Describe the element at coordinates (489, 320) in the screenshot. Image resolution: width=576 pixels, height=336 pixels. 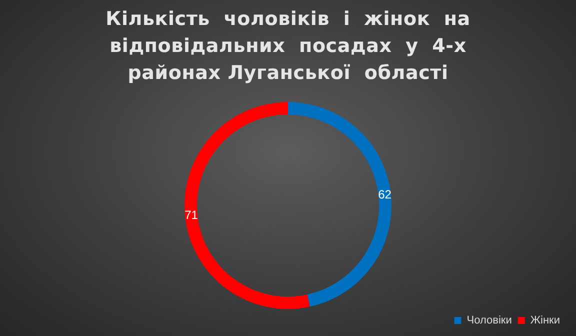
I see `legend-label: Чоловіки` at that location.